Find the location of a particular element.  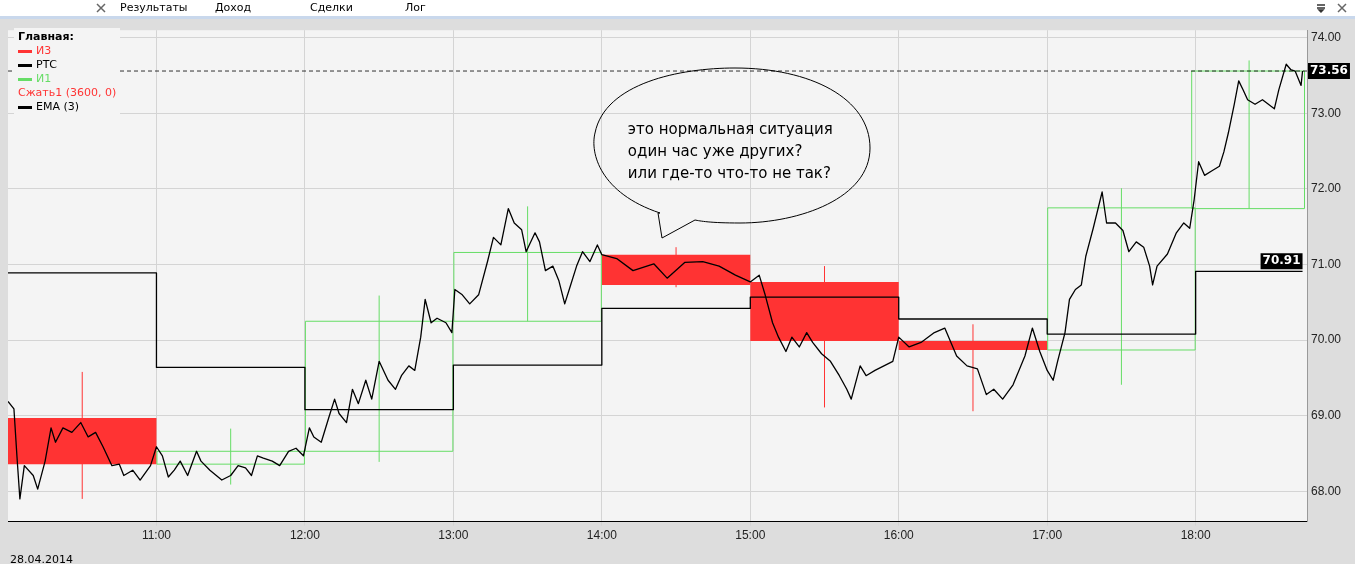

legend-label: И3 is located at coordinates (44, 50).